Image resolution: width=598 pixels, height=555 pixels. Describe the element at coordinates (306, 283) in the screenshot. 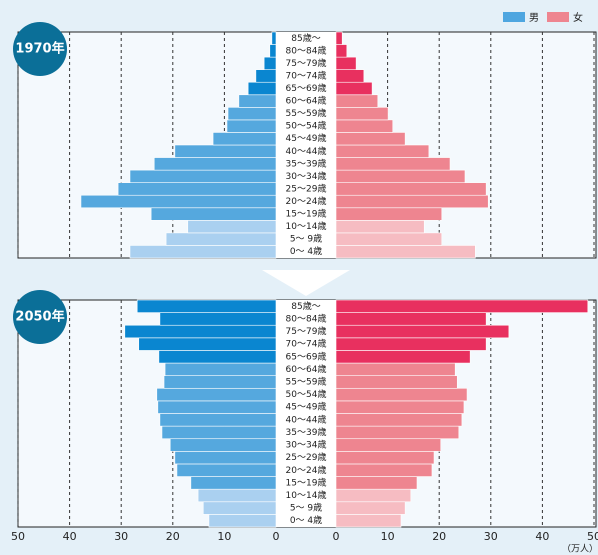

I see `arrow` at that location.